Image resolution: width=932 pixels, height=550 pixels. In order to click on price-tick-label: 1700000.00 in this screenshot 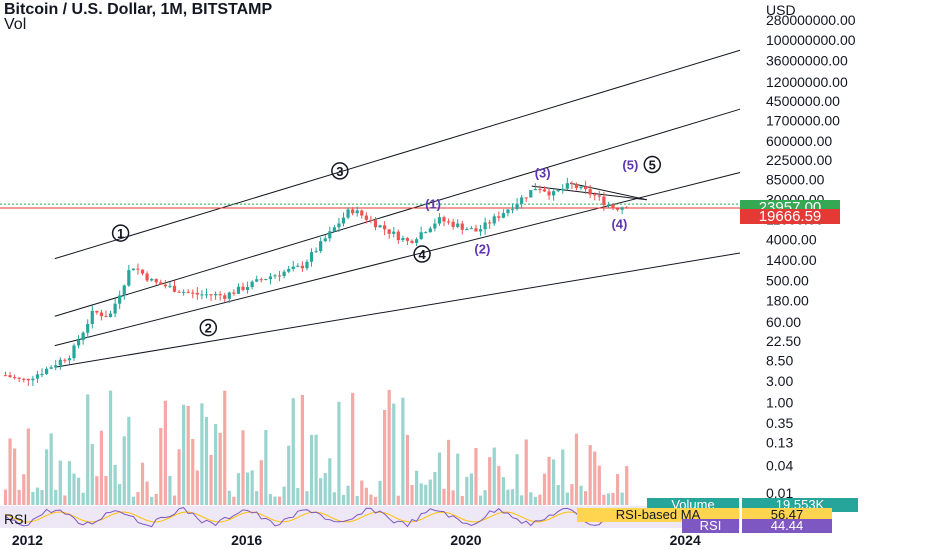, I will do `click(803, 120)`.